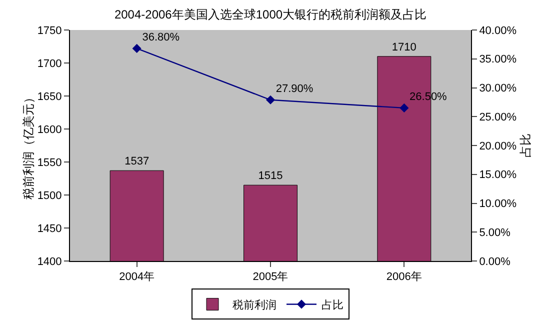 Image resolution: width=541 pixels, height=332 pixels. What do you see at coordinates (161, 37) in the screenshot?
I see `data-label: 36.80%` at bounding box center [161, 37].